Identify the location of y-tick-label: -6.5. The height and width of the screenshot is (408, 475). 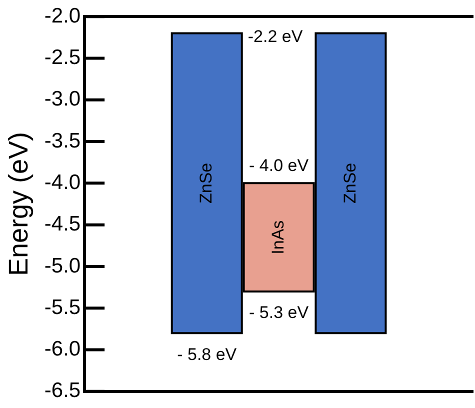
(62, 390).